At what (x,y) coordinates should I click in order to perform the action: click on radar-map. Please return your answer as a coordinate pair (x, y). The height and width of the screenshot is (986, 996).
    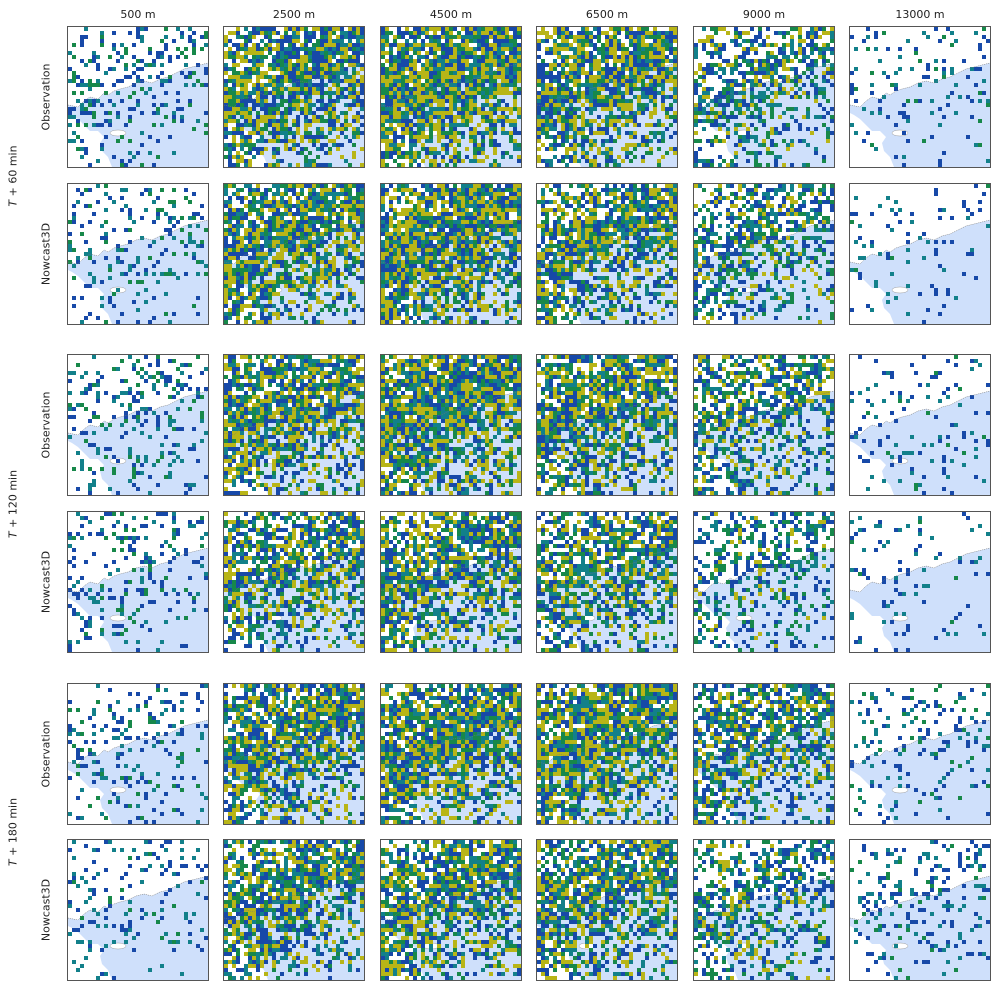
    Looking at the image, I should click on (451, 254).